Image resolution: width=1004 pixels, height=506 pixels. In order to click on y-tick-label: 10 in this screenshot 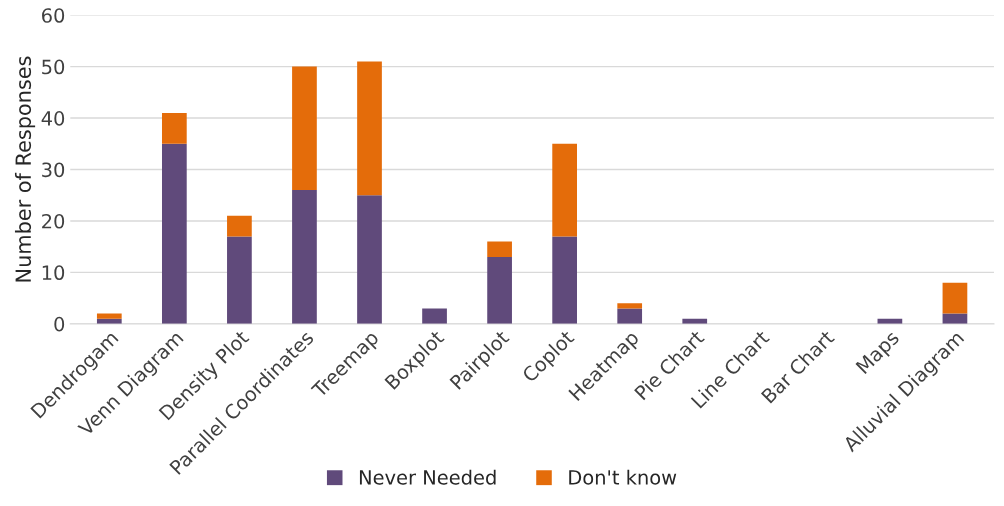, I will do `click(53, 273)`.